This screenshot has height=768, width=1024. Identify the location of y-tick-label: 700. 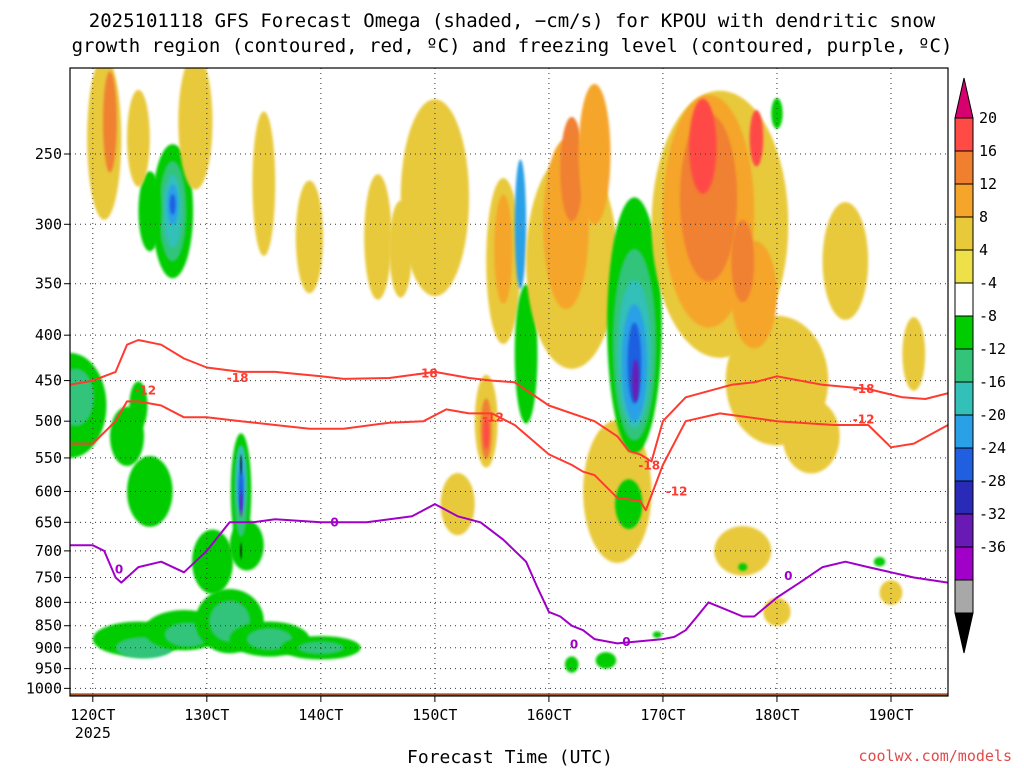
(48, 551).